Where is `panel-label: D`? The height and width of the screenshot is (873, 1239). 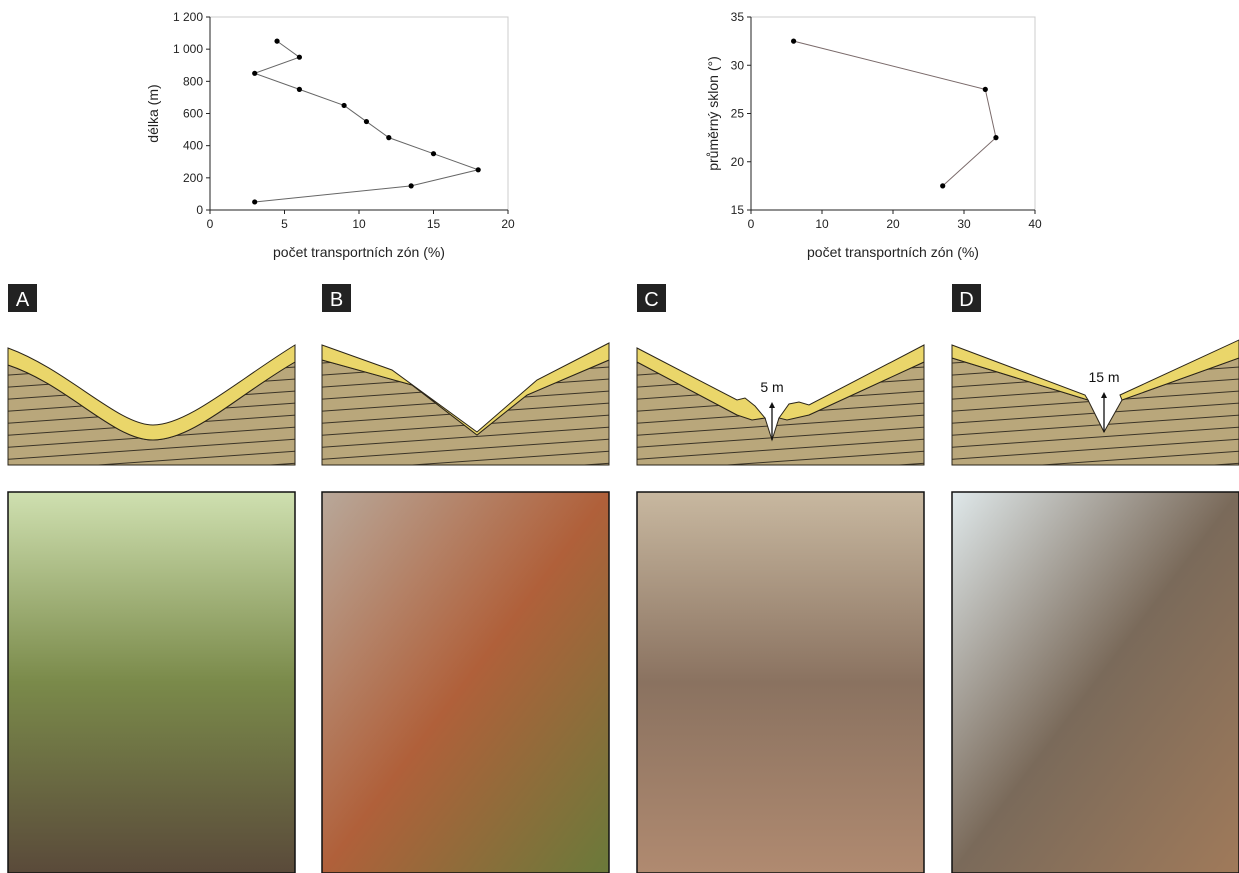
panel-label: D is located at coordinates (966, 300).